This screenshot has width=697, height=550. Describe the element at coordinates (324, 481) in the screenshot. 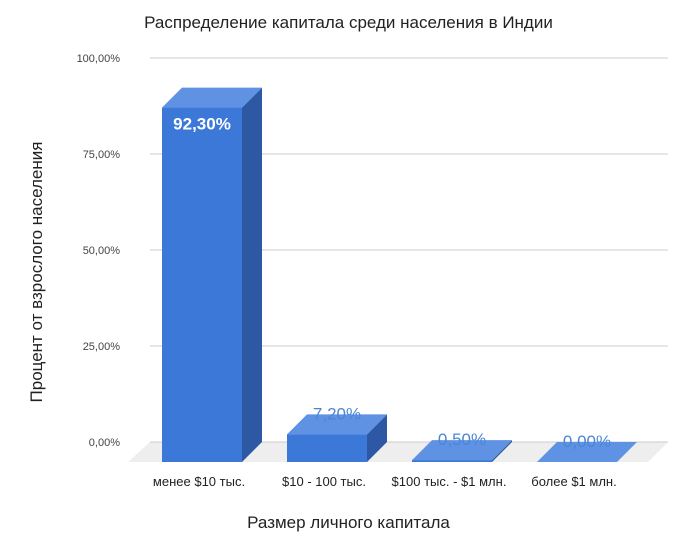

I see `x-tick-label: $10 - 100 тыс.` at that location.